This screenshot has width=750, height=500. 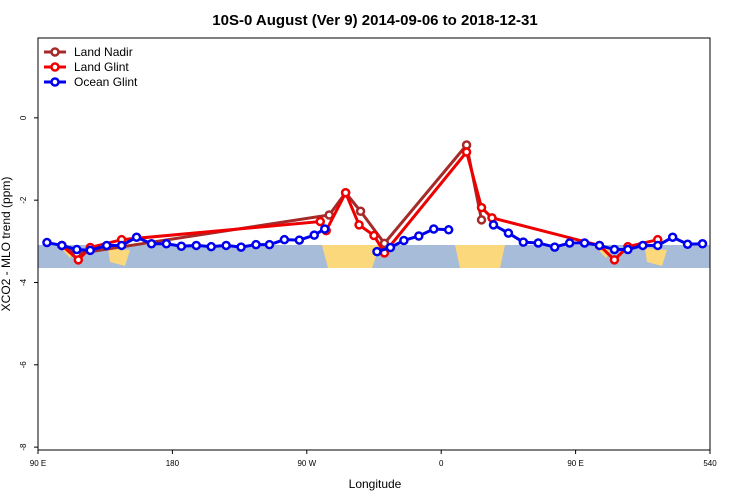 I want to click on x-tick-label: 0, so click(x=441, y=463).